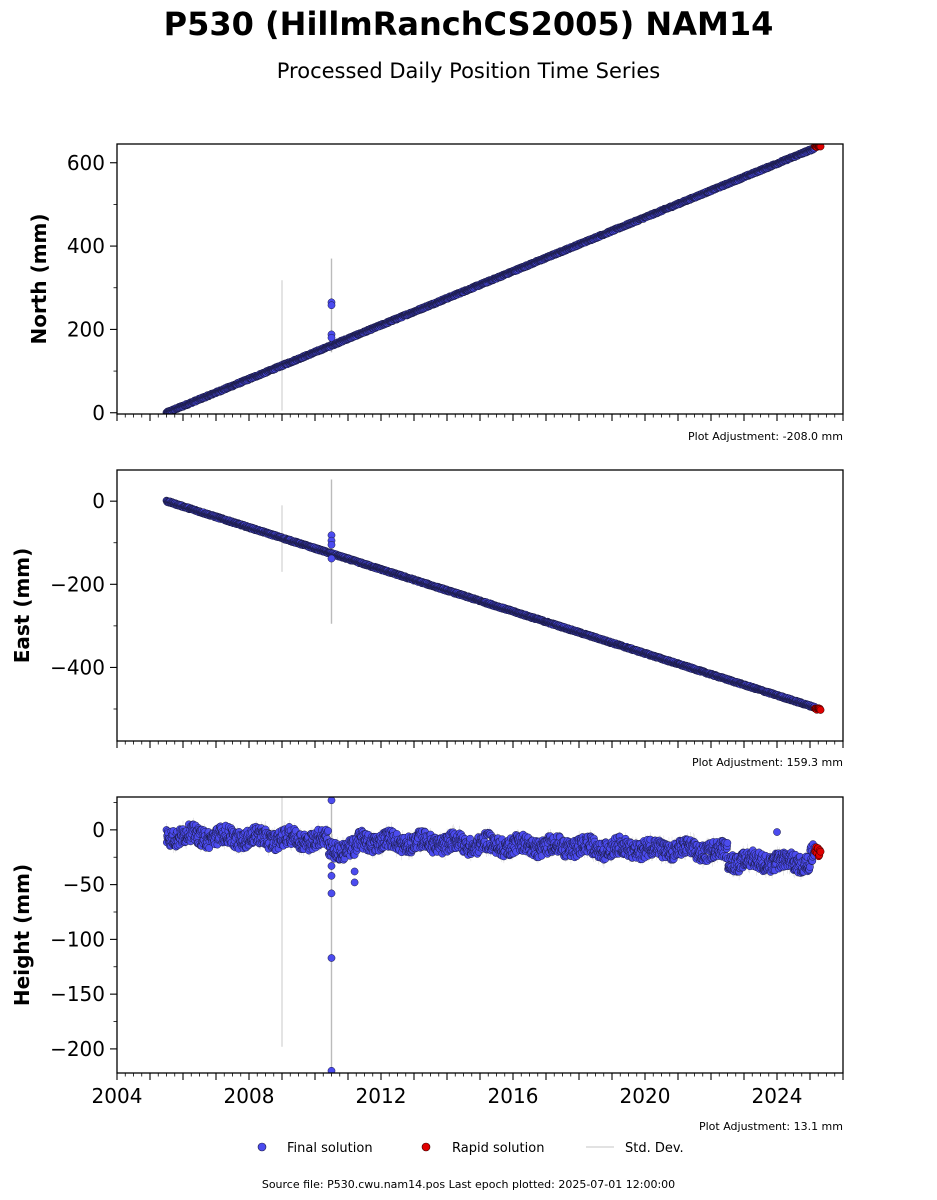 The width and height of the screenshot is (937, 1200). I want to click on final-point, so click(328, 830).